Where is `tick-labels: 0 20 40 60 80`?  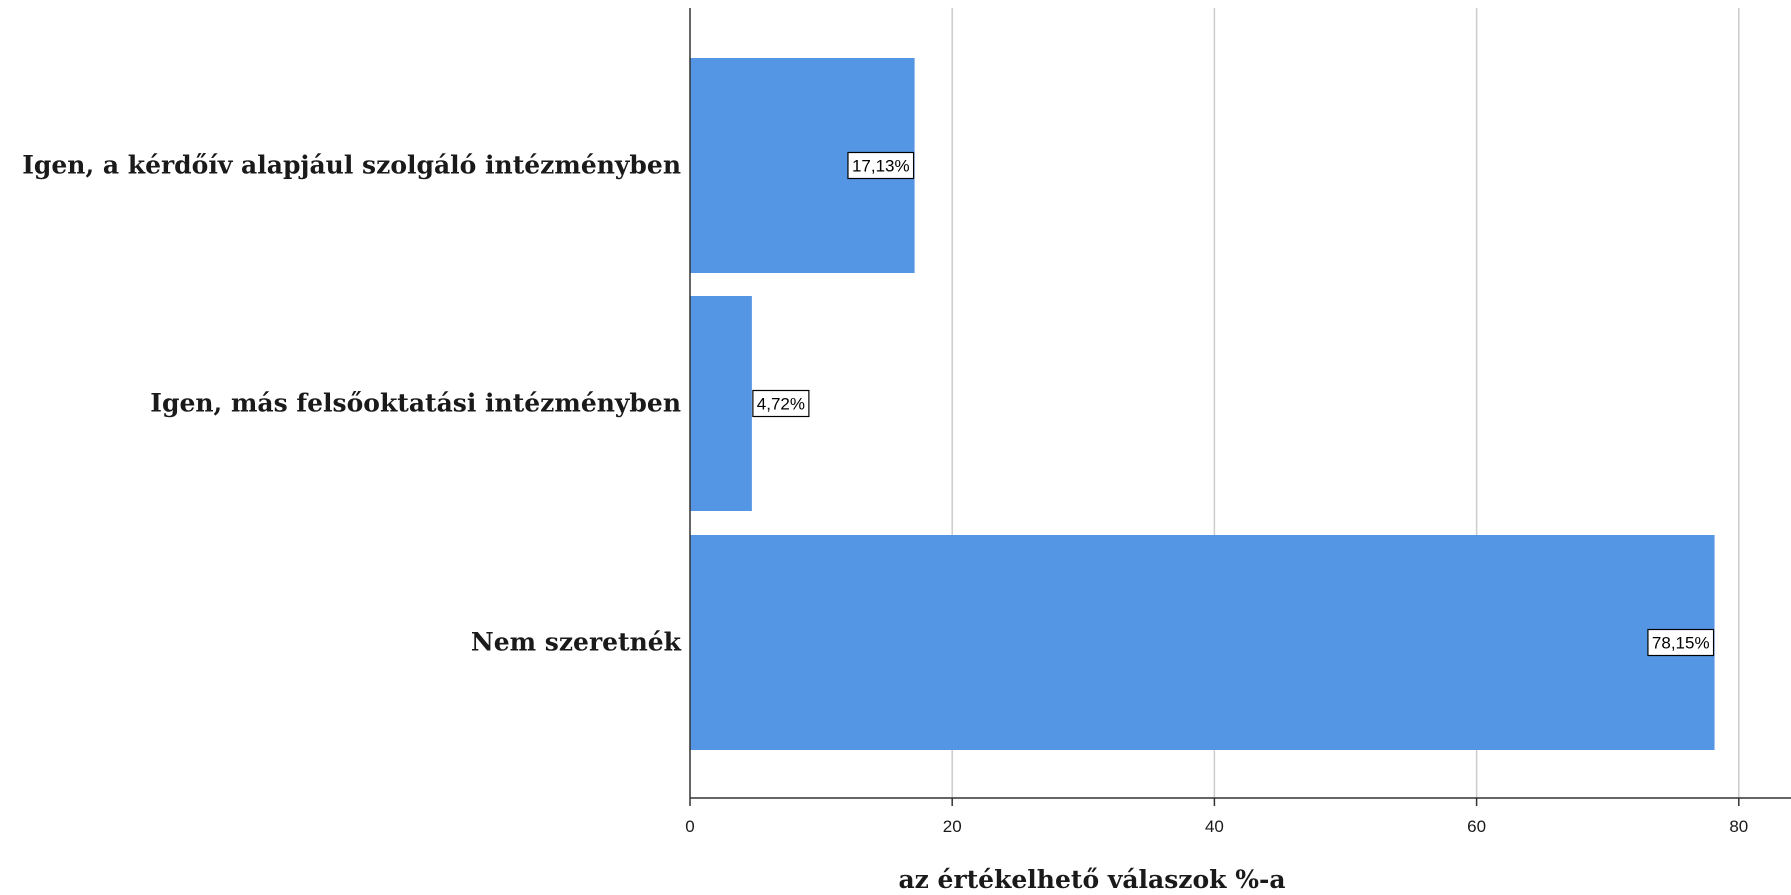
tick-labels: 0 20 40 60 80 is located at coordinates (1216, 826).